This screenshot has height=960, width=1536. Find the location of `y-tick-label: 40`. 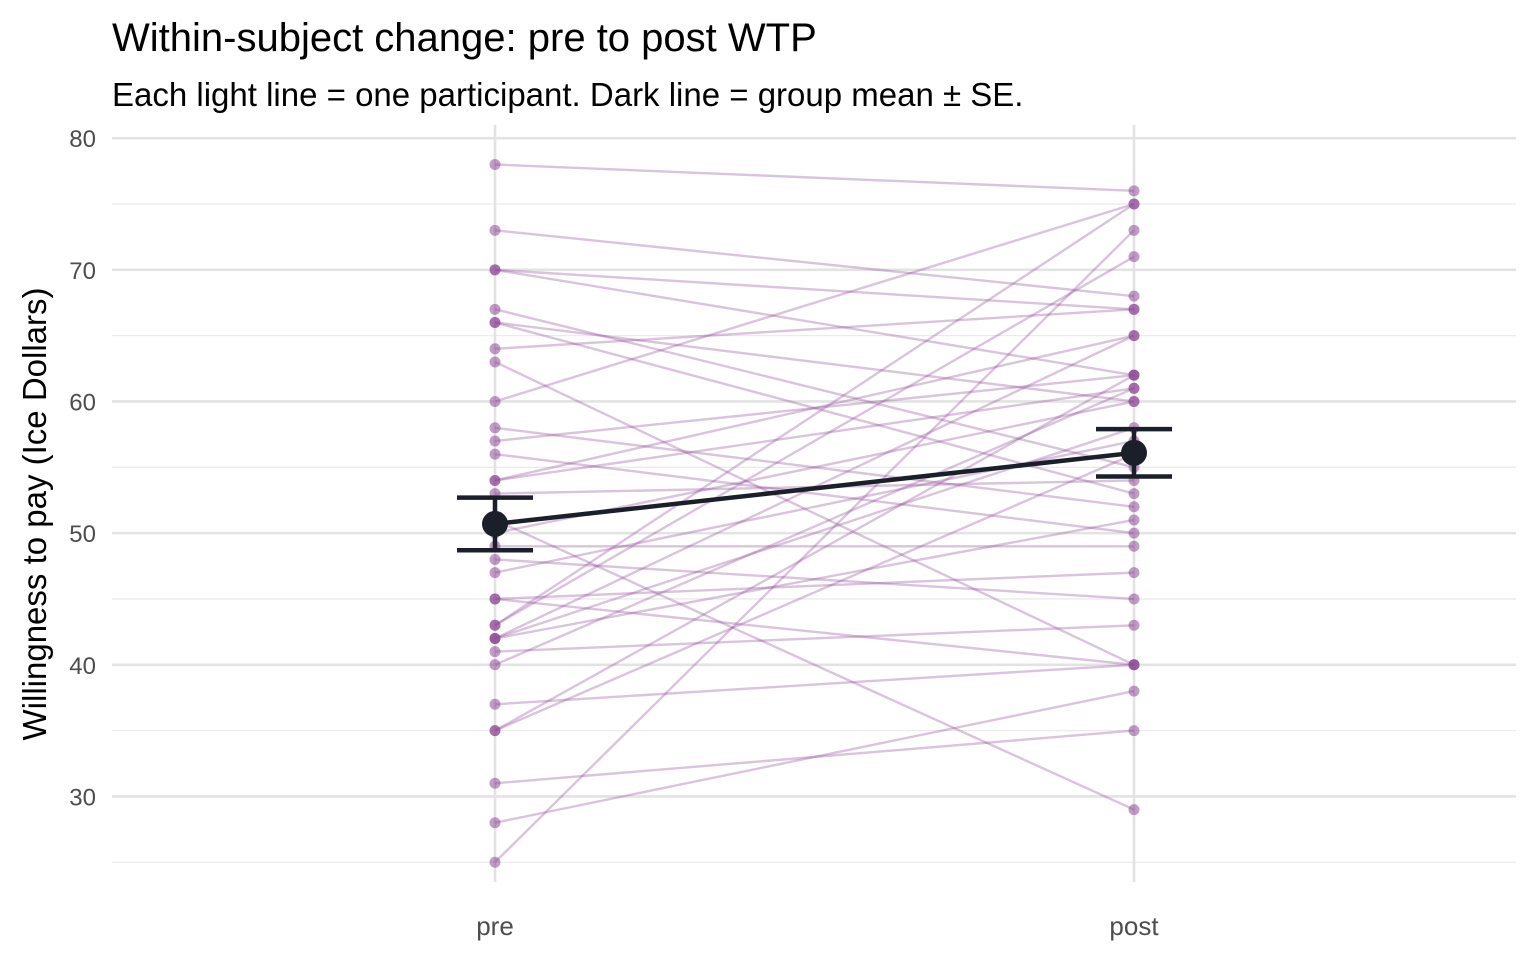

y-tick-label: 40 is located at coordinates (82, 666).